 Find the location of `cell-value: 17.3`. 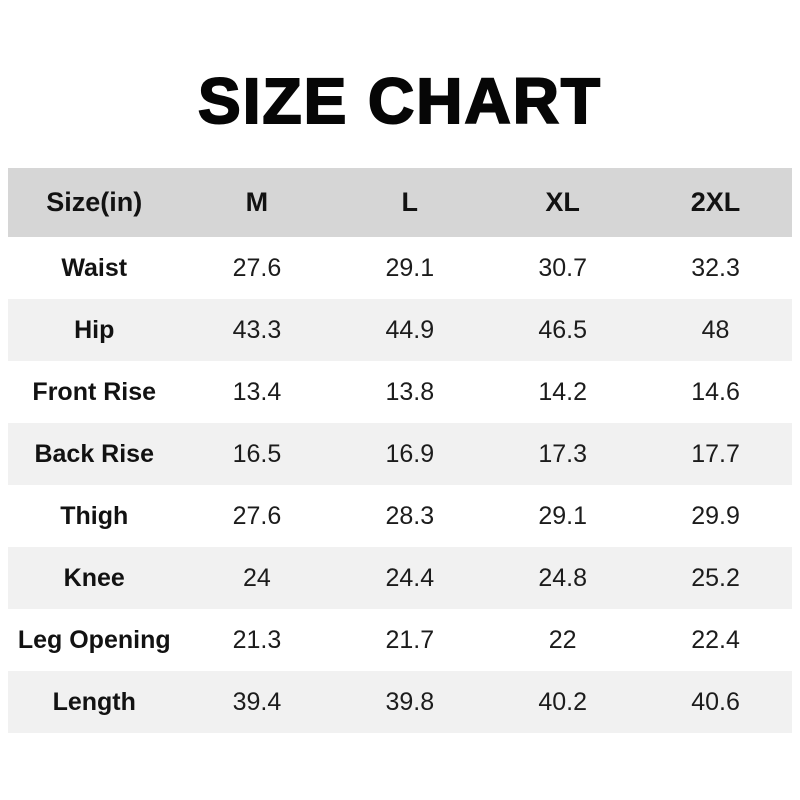

cell-value: 17.3 is located at coordinates (562, 453).